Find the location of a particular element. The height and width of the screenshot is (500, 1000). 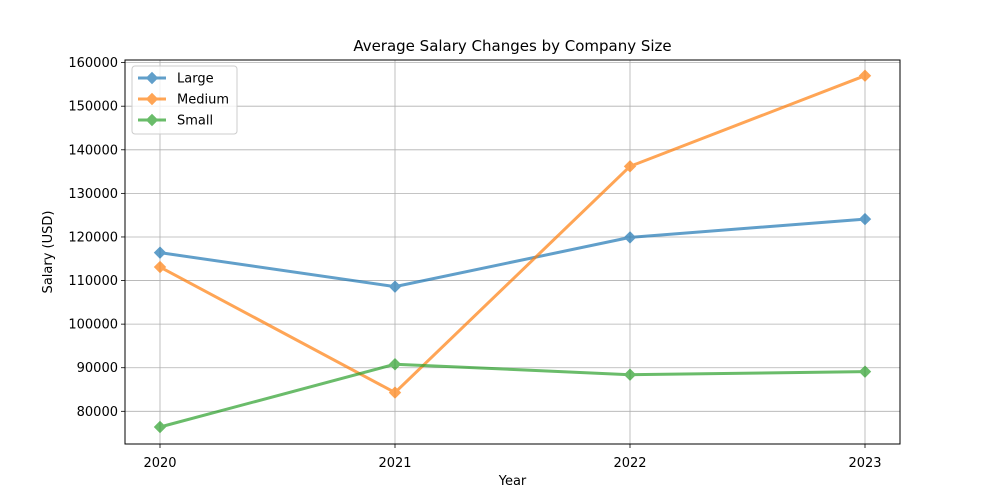

y-tick-label: 80000 is located at coordinates (97, 412).